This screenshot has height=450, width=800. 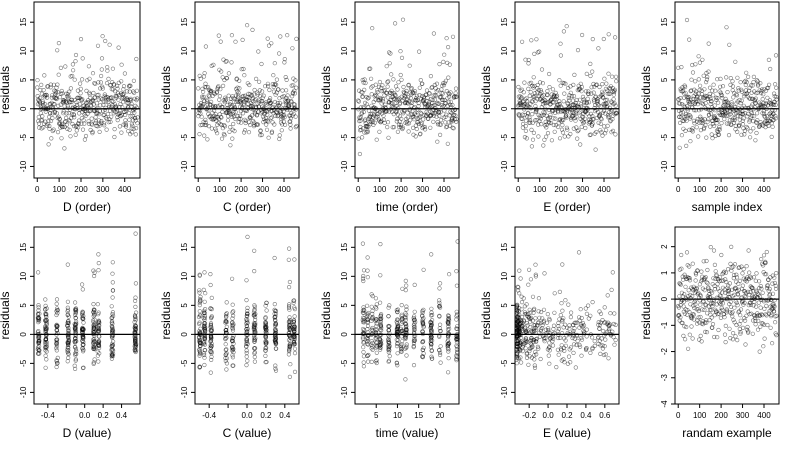 I want to click on y-tick-label: 10, so click(x=504, y=275).